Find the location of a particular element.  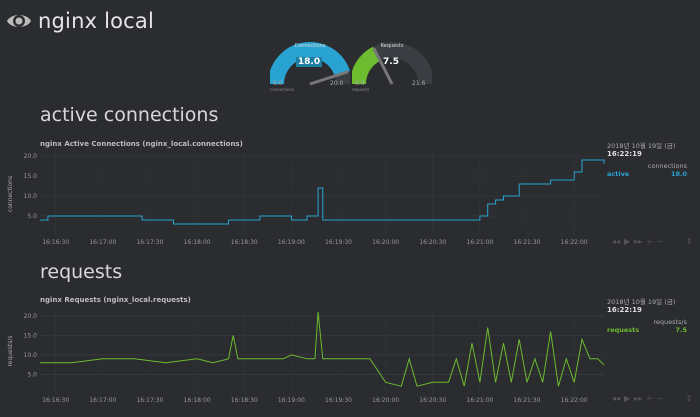

gauge-max: 21.6 is located at coordinates (419, 83).